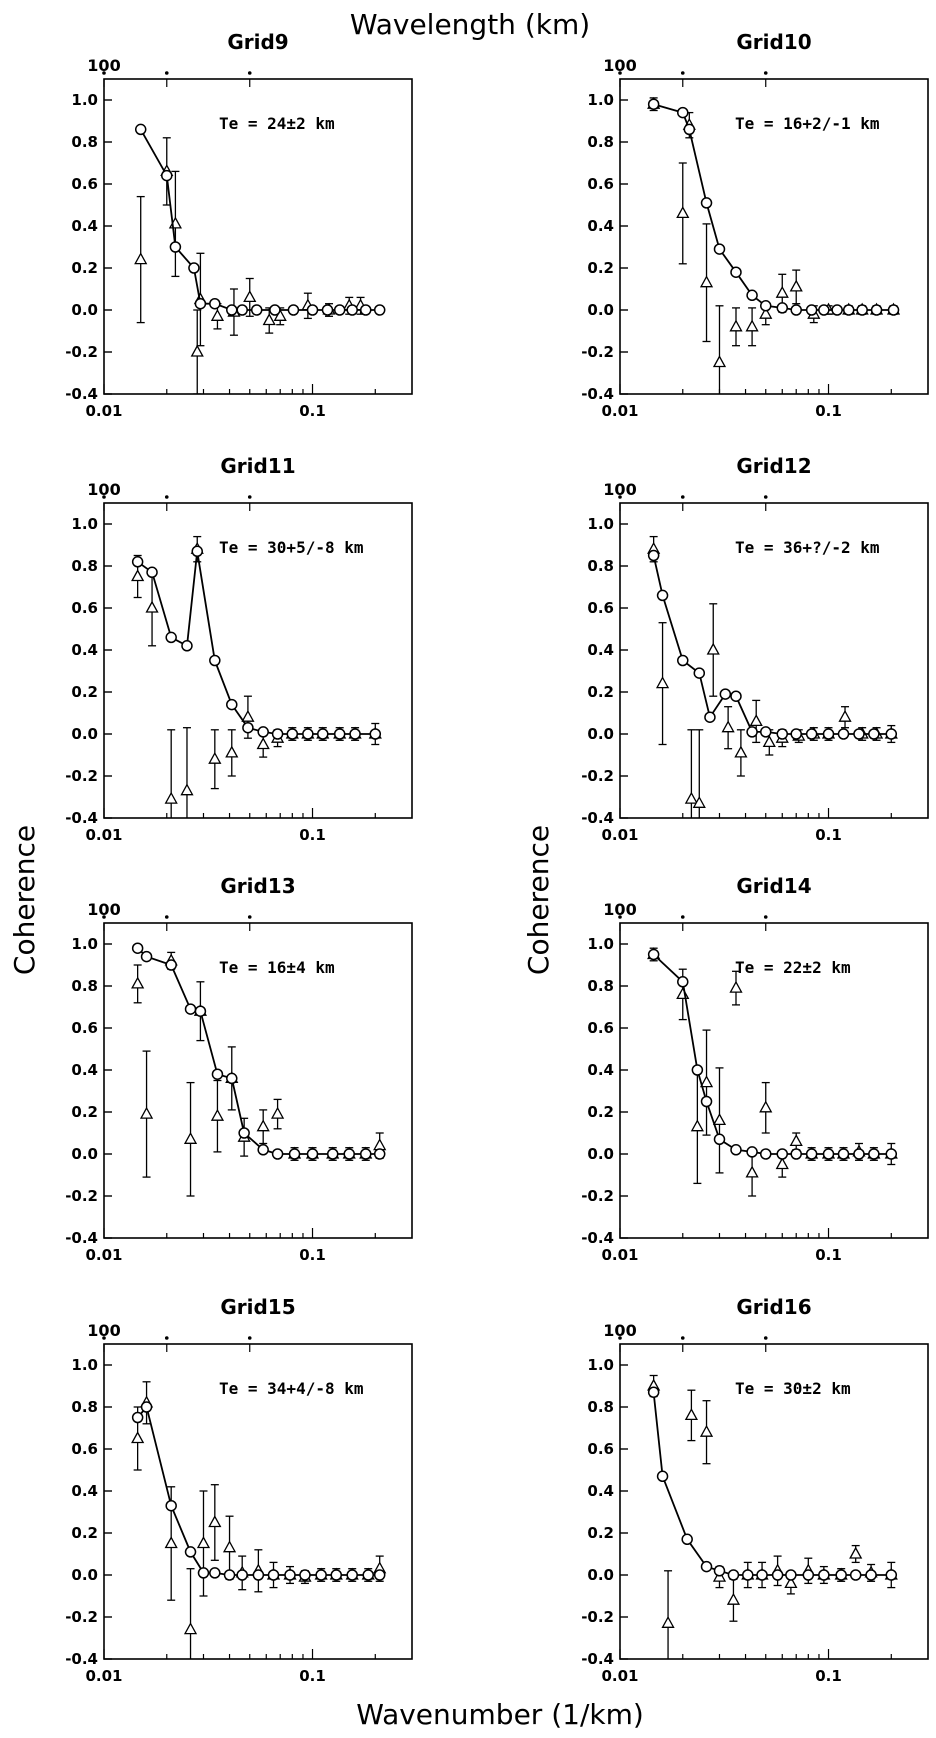 The height and width of the screenshot is (1738, 936). What do you see at coordinates (257, 886) in the screenshot?
I see `chart-title: Grid13` at bounding box center [257, 886].